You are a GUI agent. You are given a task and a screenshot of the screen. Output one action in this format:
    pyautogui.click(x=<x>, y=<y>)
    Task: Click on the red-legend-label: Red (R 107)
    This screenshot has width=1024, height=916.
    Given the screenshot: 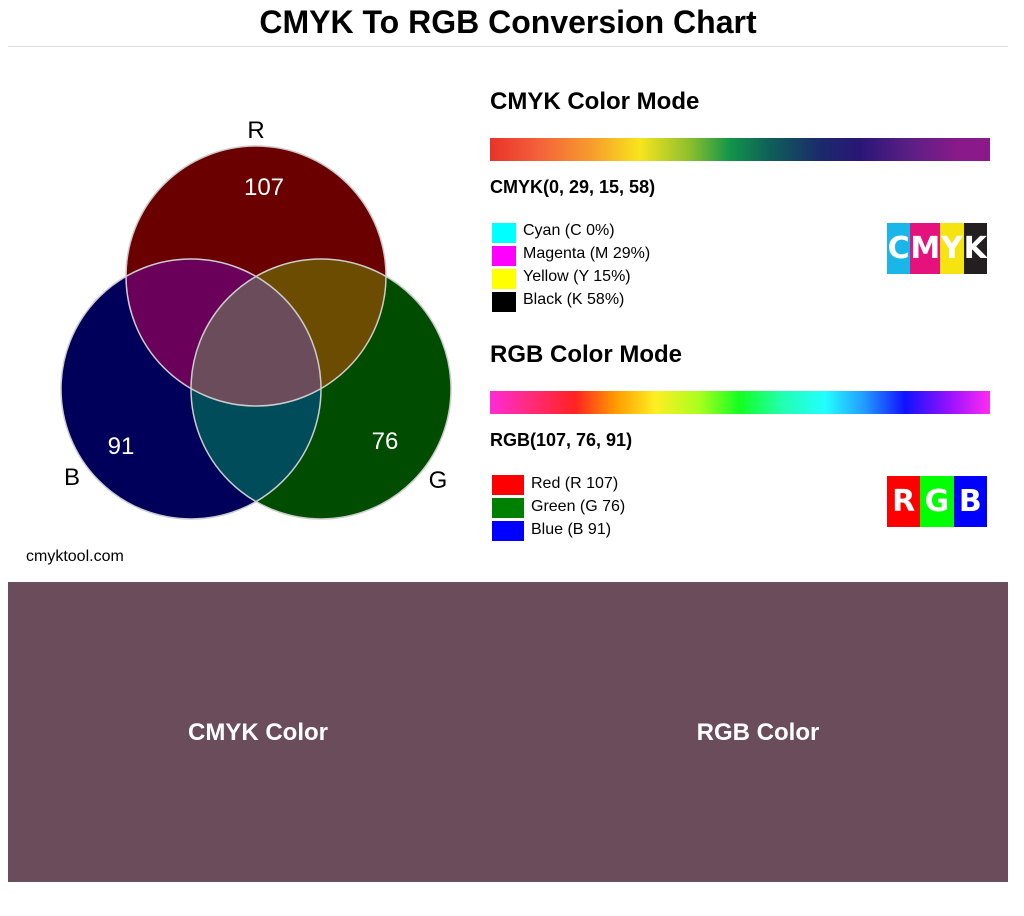 What is the action you would take?
    pyautogui.click(x=575, y=483)
    